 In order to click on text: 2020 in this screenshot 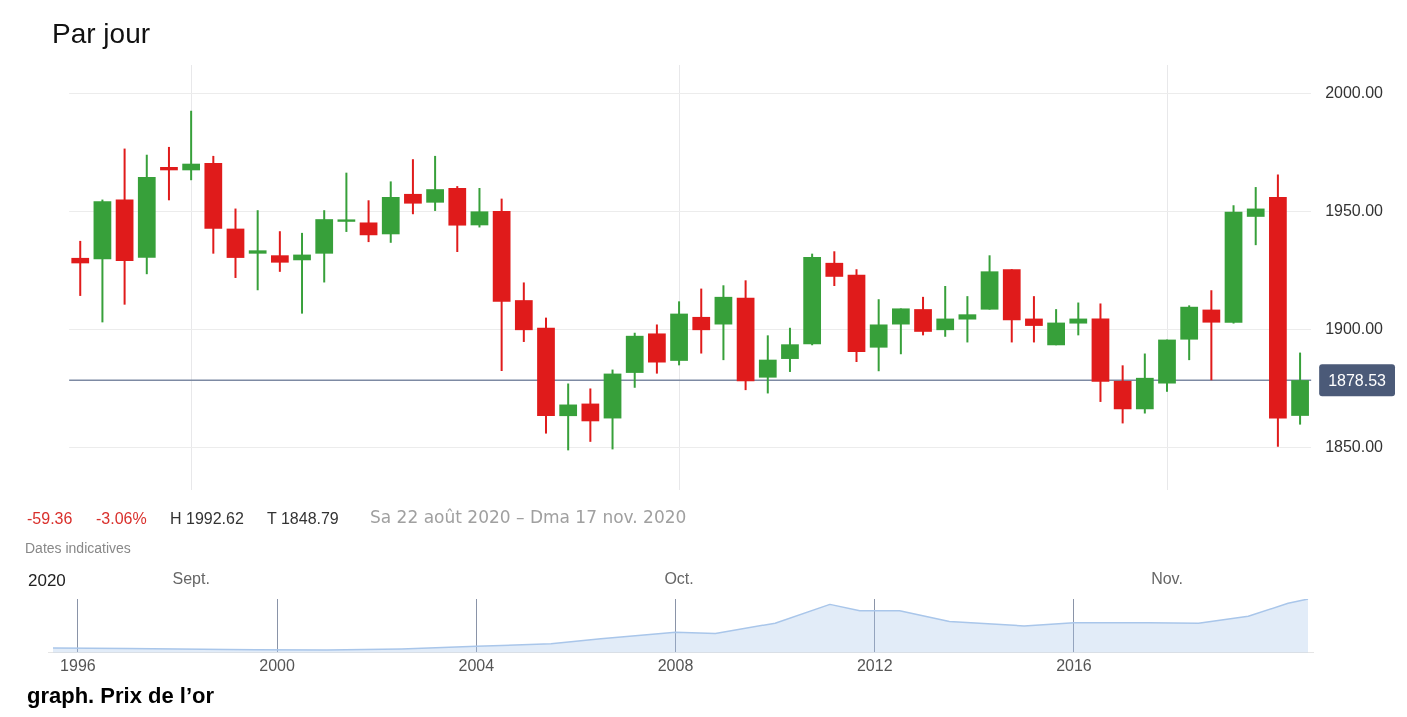, I will do `click(47, 581)`.